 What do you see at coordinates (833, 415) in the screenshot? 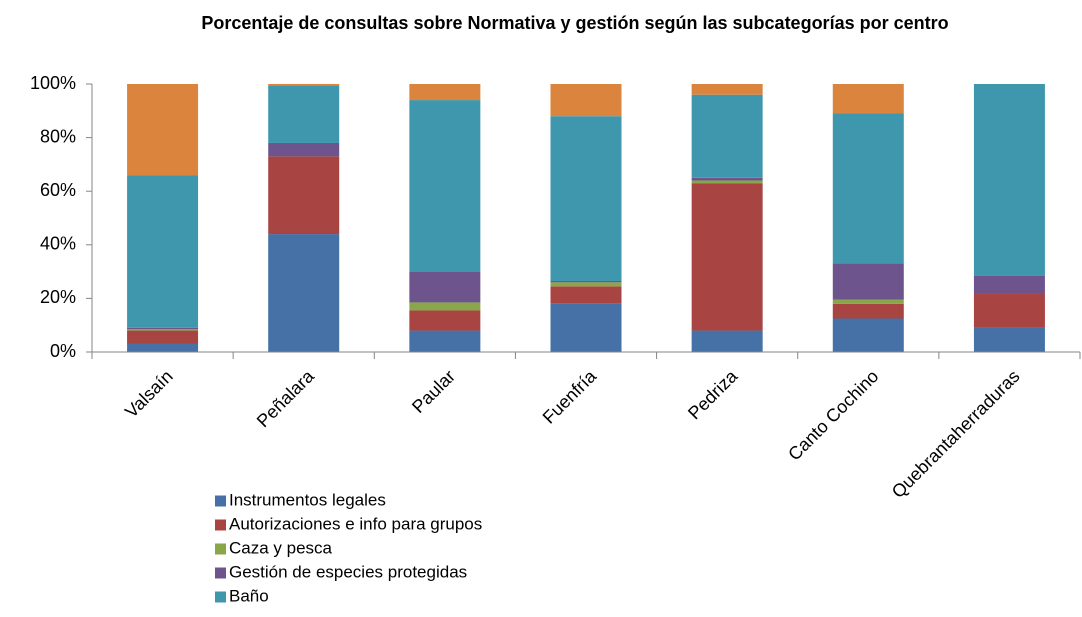
I see `x-tick-label: Canto Cochino` at bounding box center [833, 415].